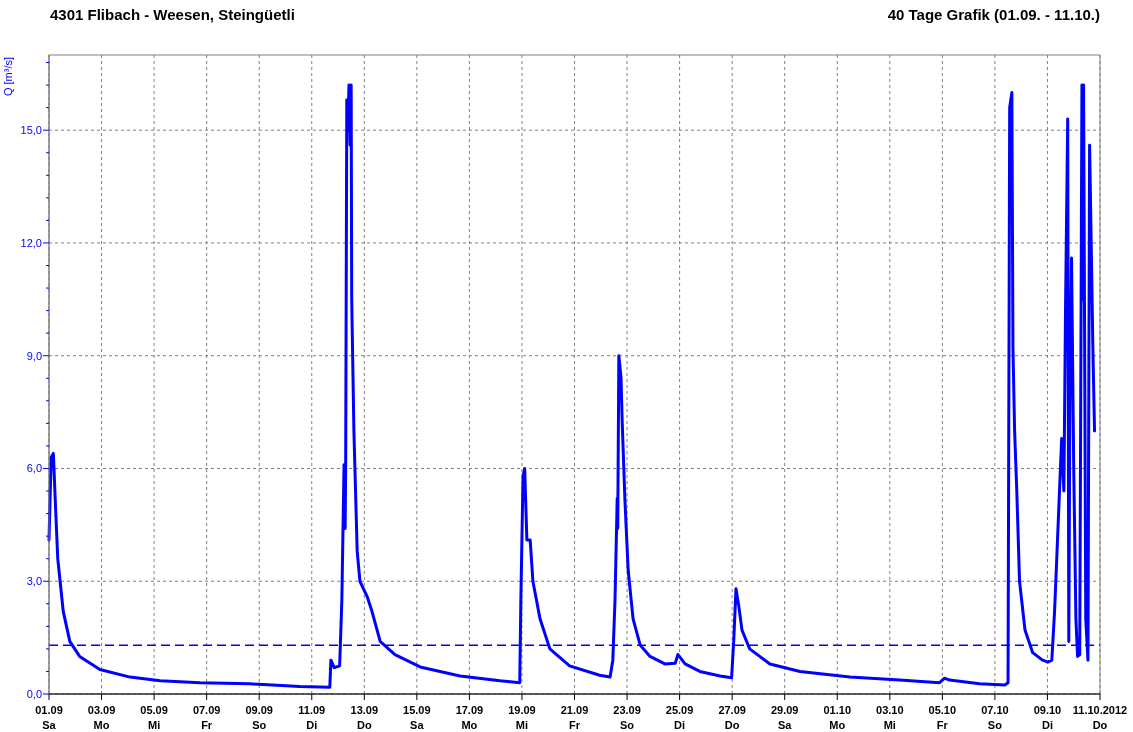  What do you see at coordinates (417, 717) in the screenshot?
I see `x-tick-label: 15.09 Sa` at bounding box center [417, 717].